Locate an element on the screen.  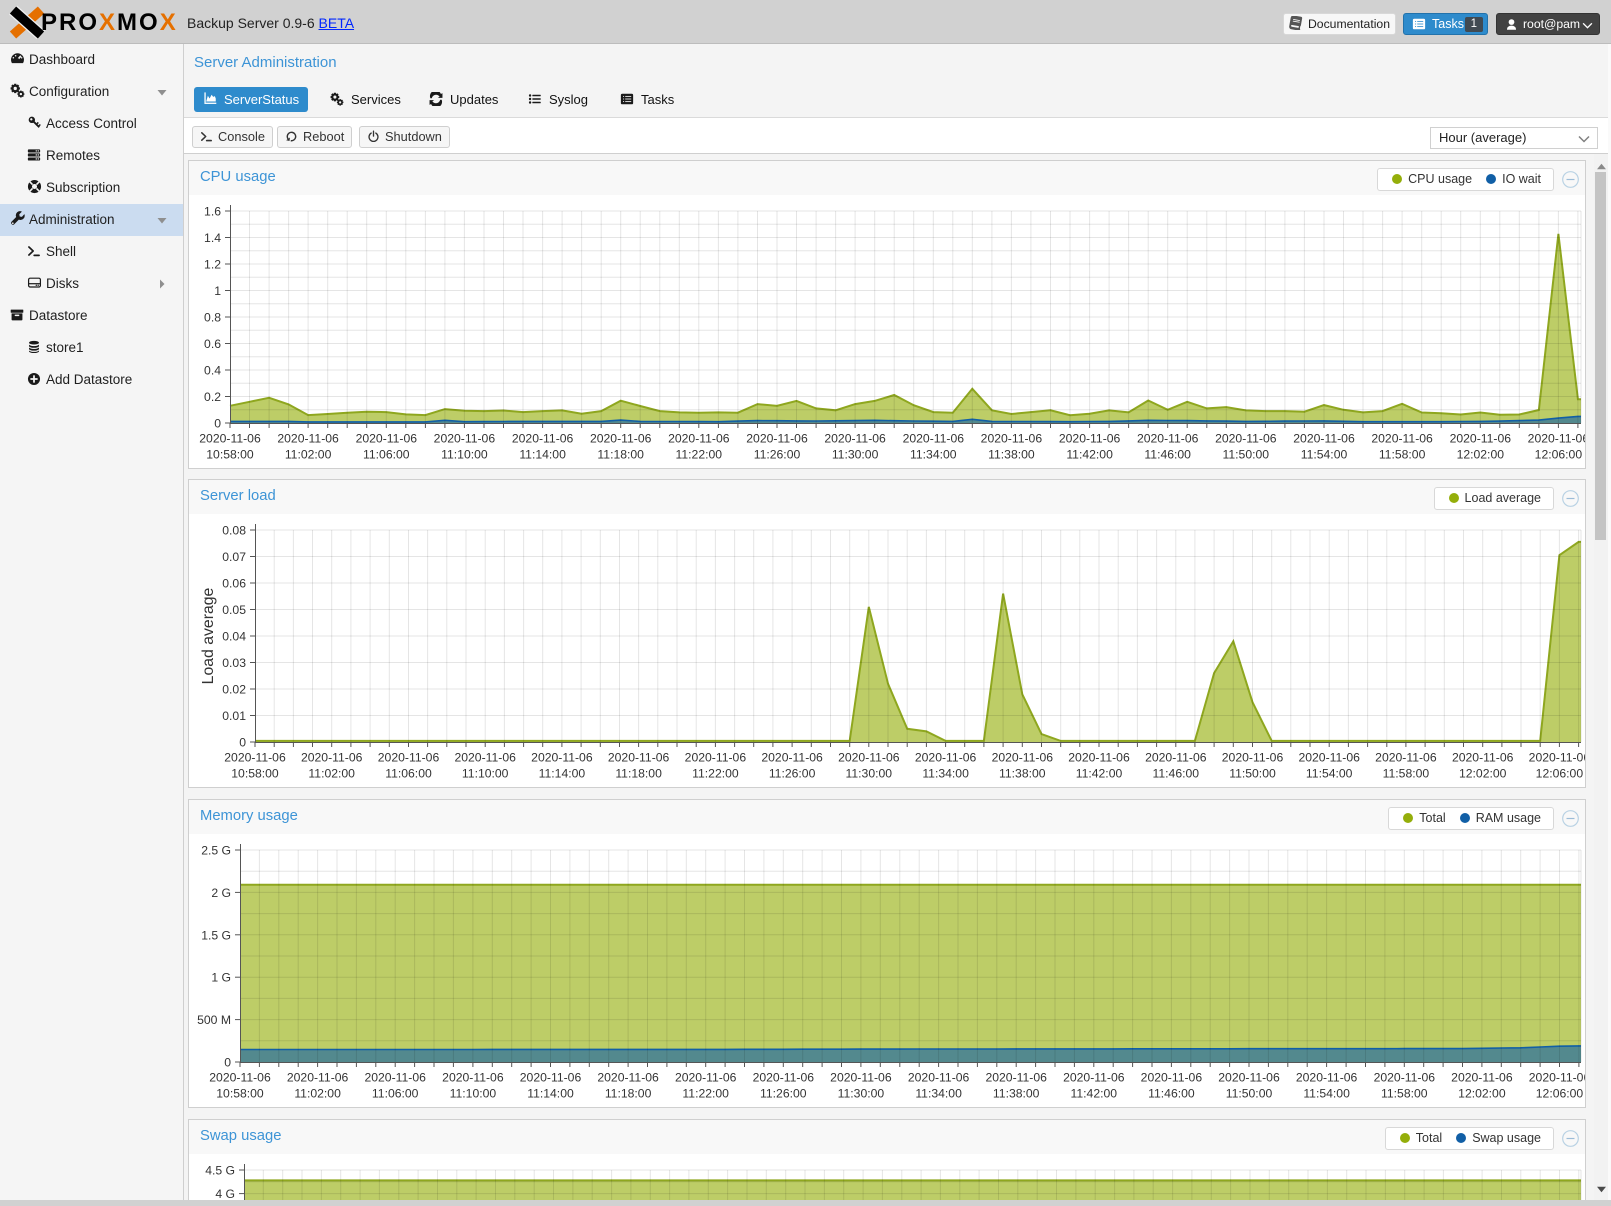
svg-text: 1.5 G is located at coordinates (216, 935).